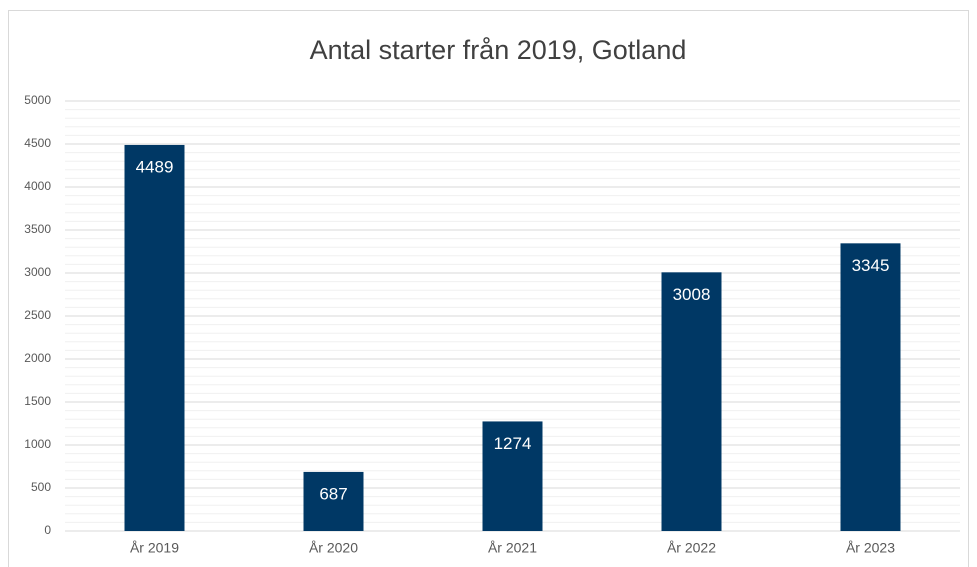 The image size is (977, 567). Describe the element at coordinates (154, 548) in the screenshot. I see `x-tick-label: År 2019` at that location.